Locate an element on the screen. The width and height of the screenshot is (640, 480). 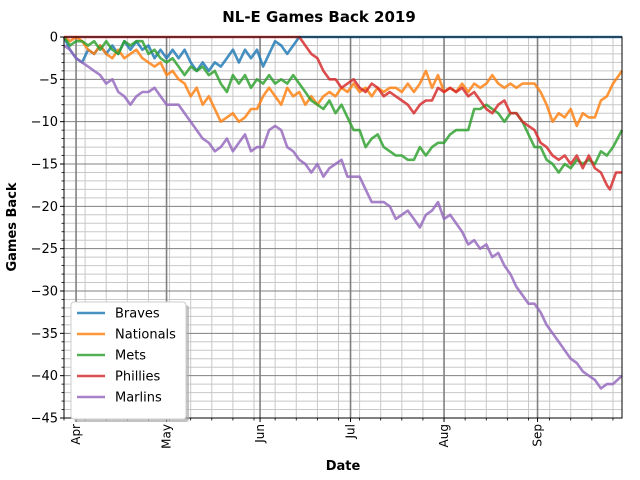
legend-label: Phillies is located at coordinates (138, 377).